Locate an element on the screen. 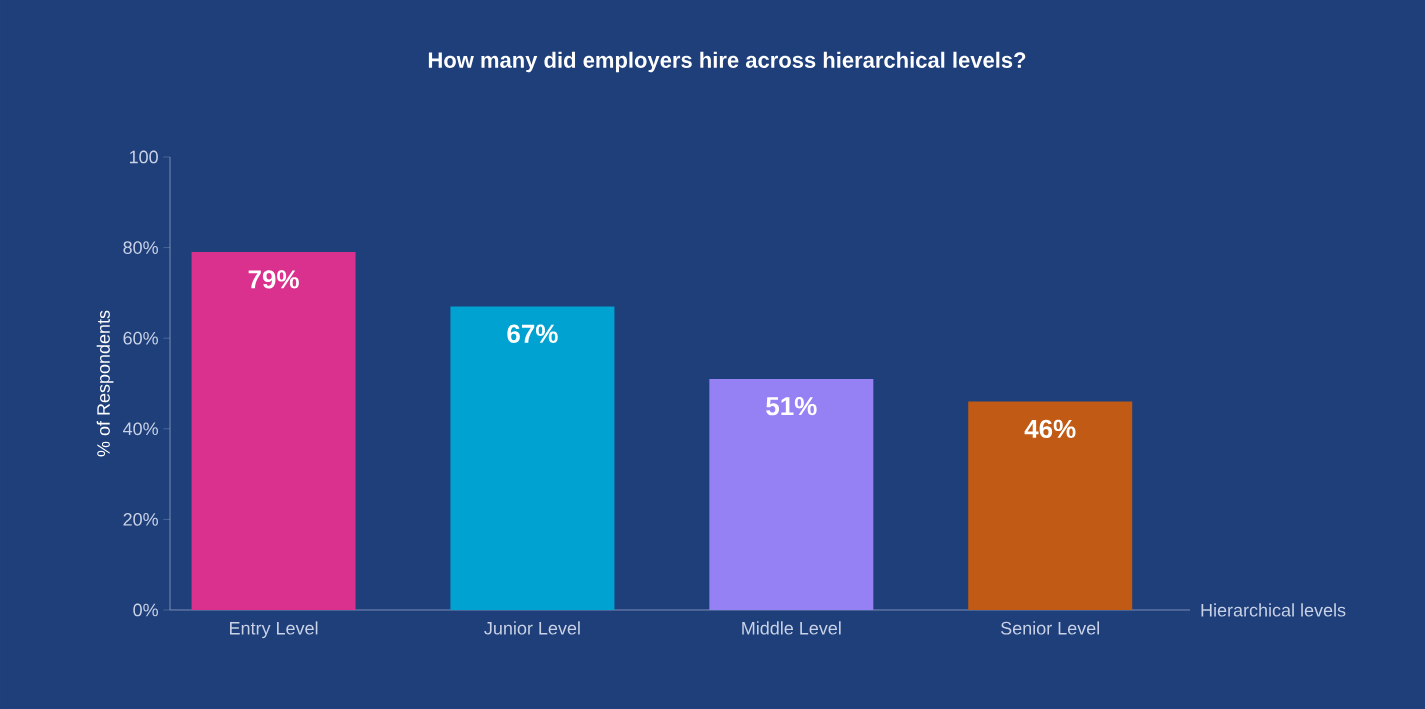 The height and width of the screenshot is (709, 1425). y-tick-label: 0% is located at coordinates (145, 610).